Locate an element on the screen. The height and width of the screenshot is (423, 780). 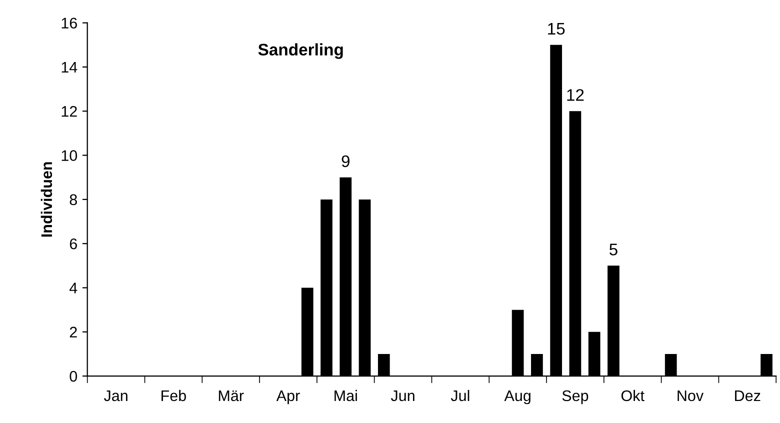
y-tick-label: 8 is located at coordinates (73, 200).